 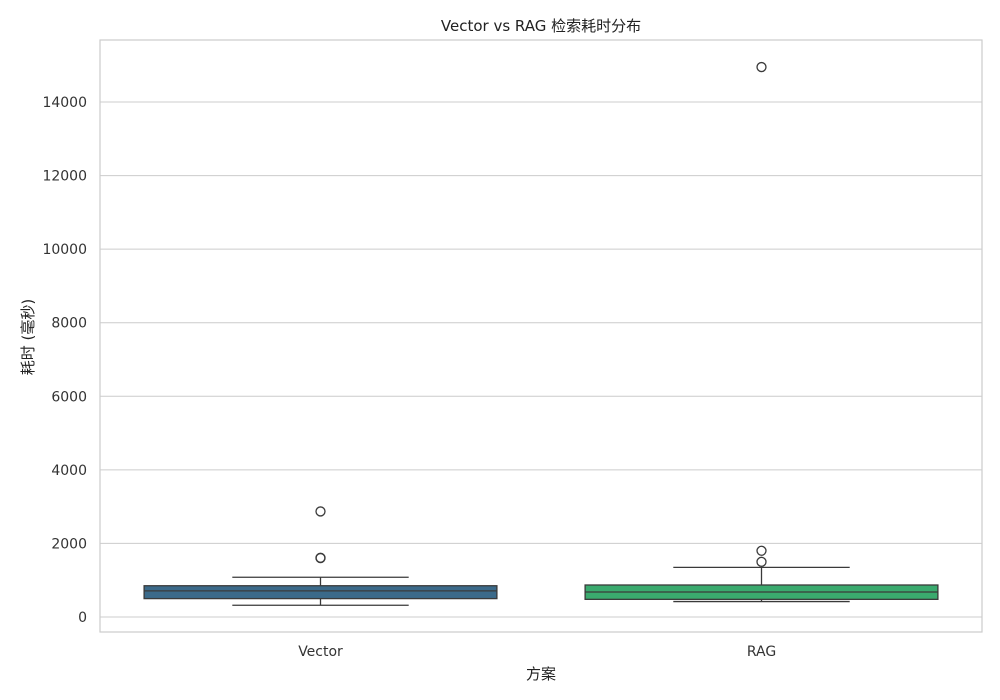 I want to click on box-vector, so click(x=320, y=556).